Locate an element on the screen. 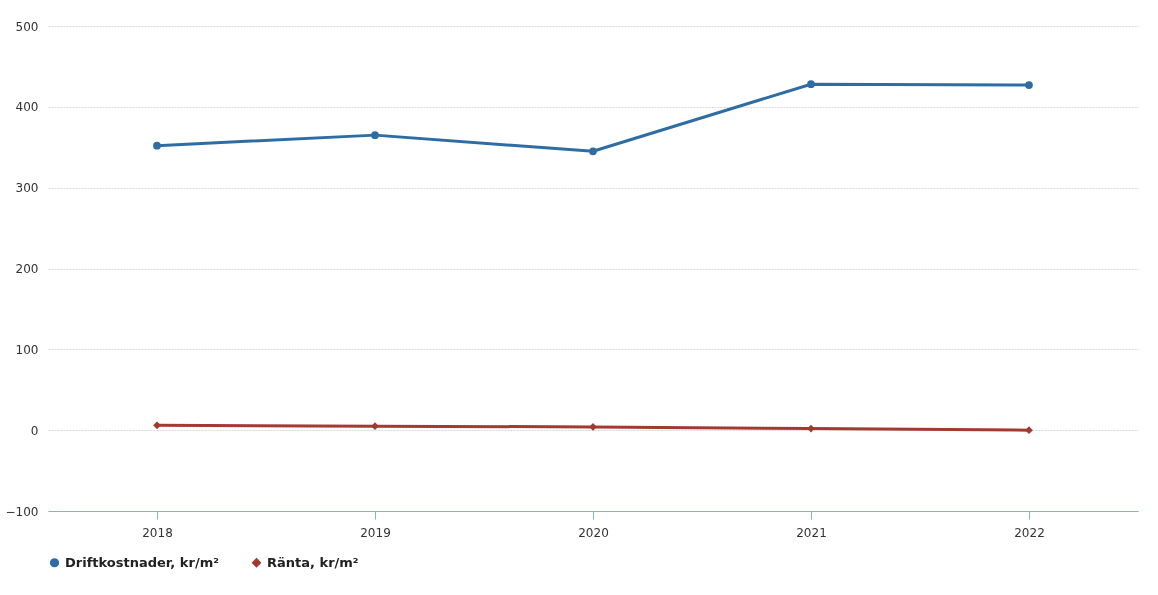  y-tick-label: 500 is located at coordinates (27, 26).